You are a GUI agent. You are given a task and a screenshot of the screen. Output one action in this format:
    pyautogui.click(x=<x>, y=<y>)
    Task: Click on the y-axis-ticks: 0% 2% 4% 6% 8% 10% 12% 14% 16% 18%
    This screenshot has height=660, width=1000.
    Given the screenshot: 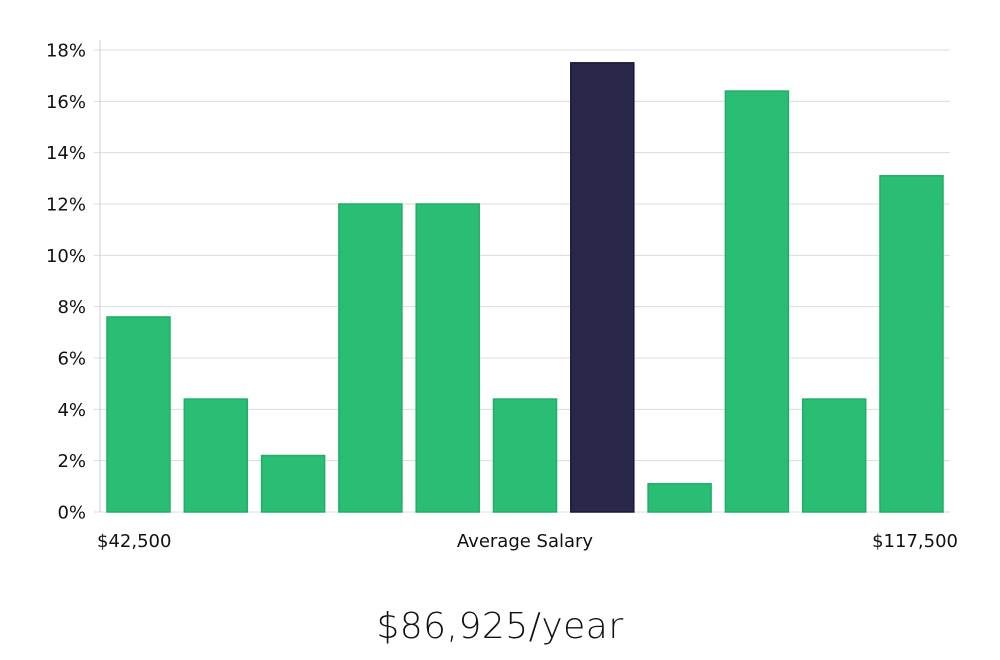 What is the action you would take?
    pyautogui.click(x=66, y=282)
    